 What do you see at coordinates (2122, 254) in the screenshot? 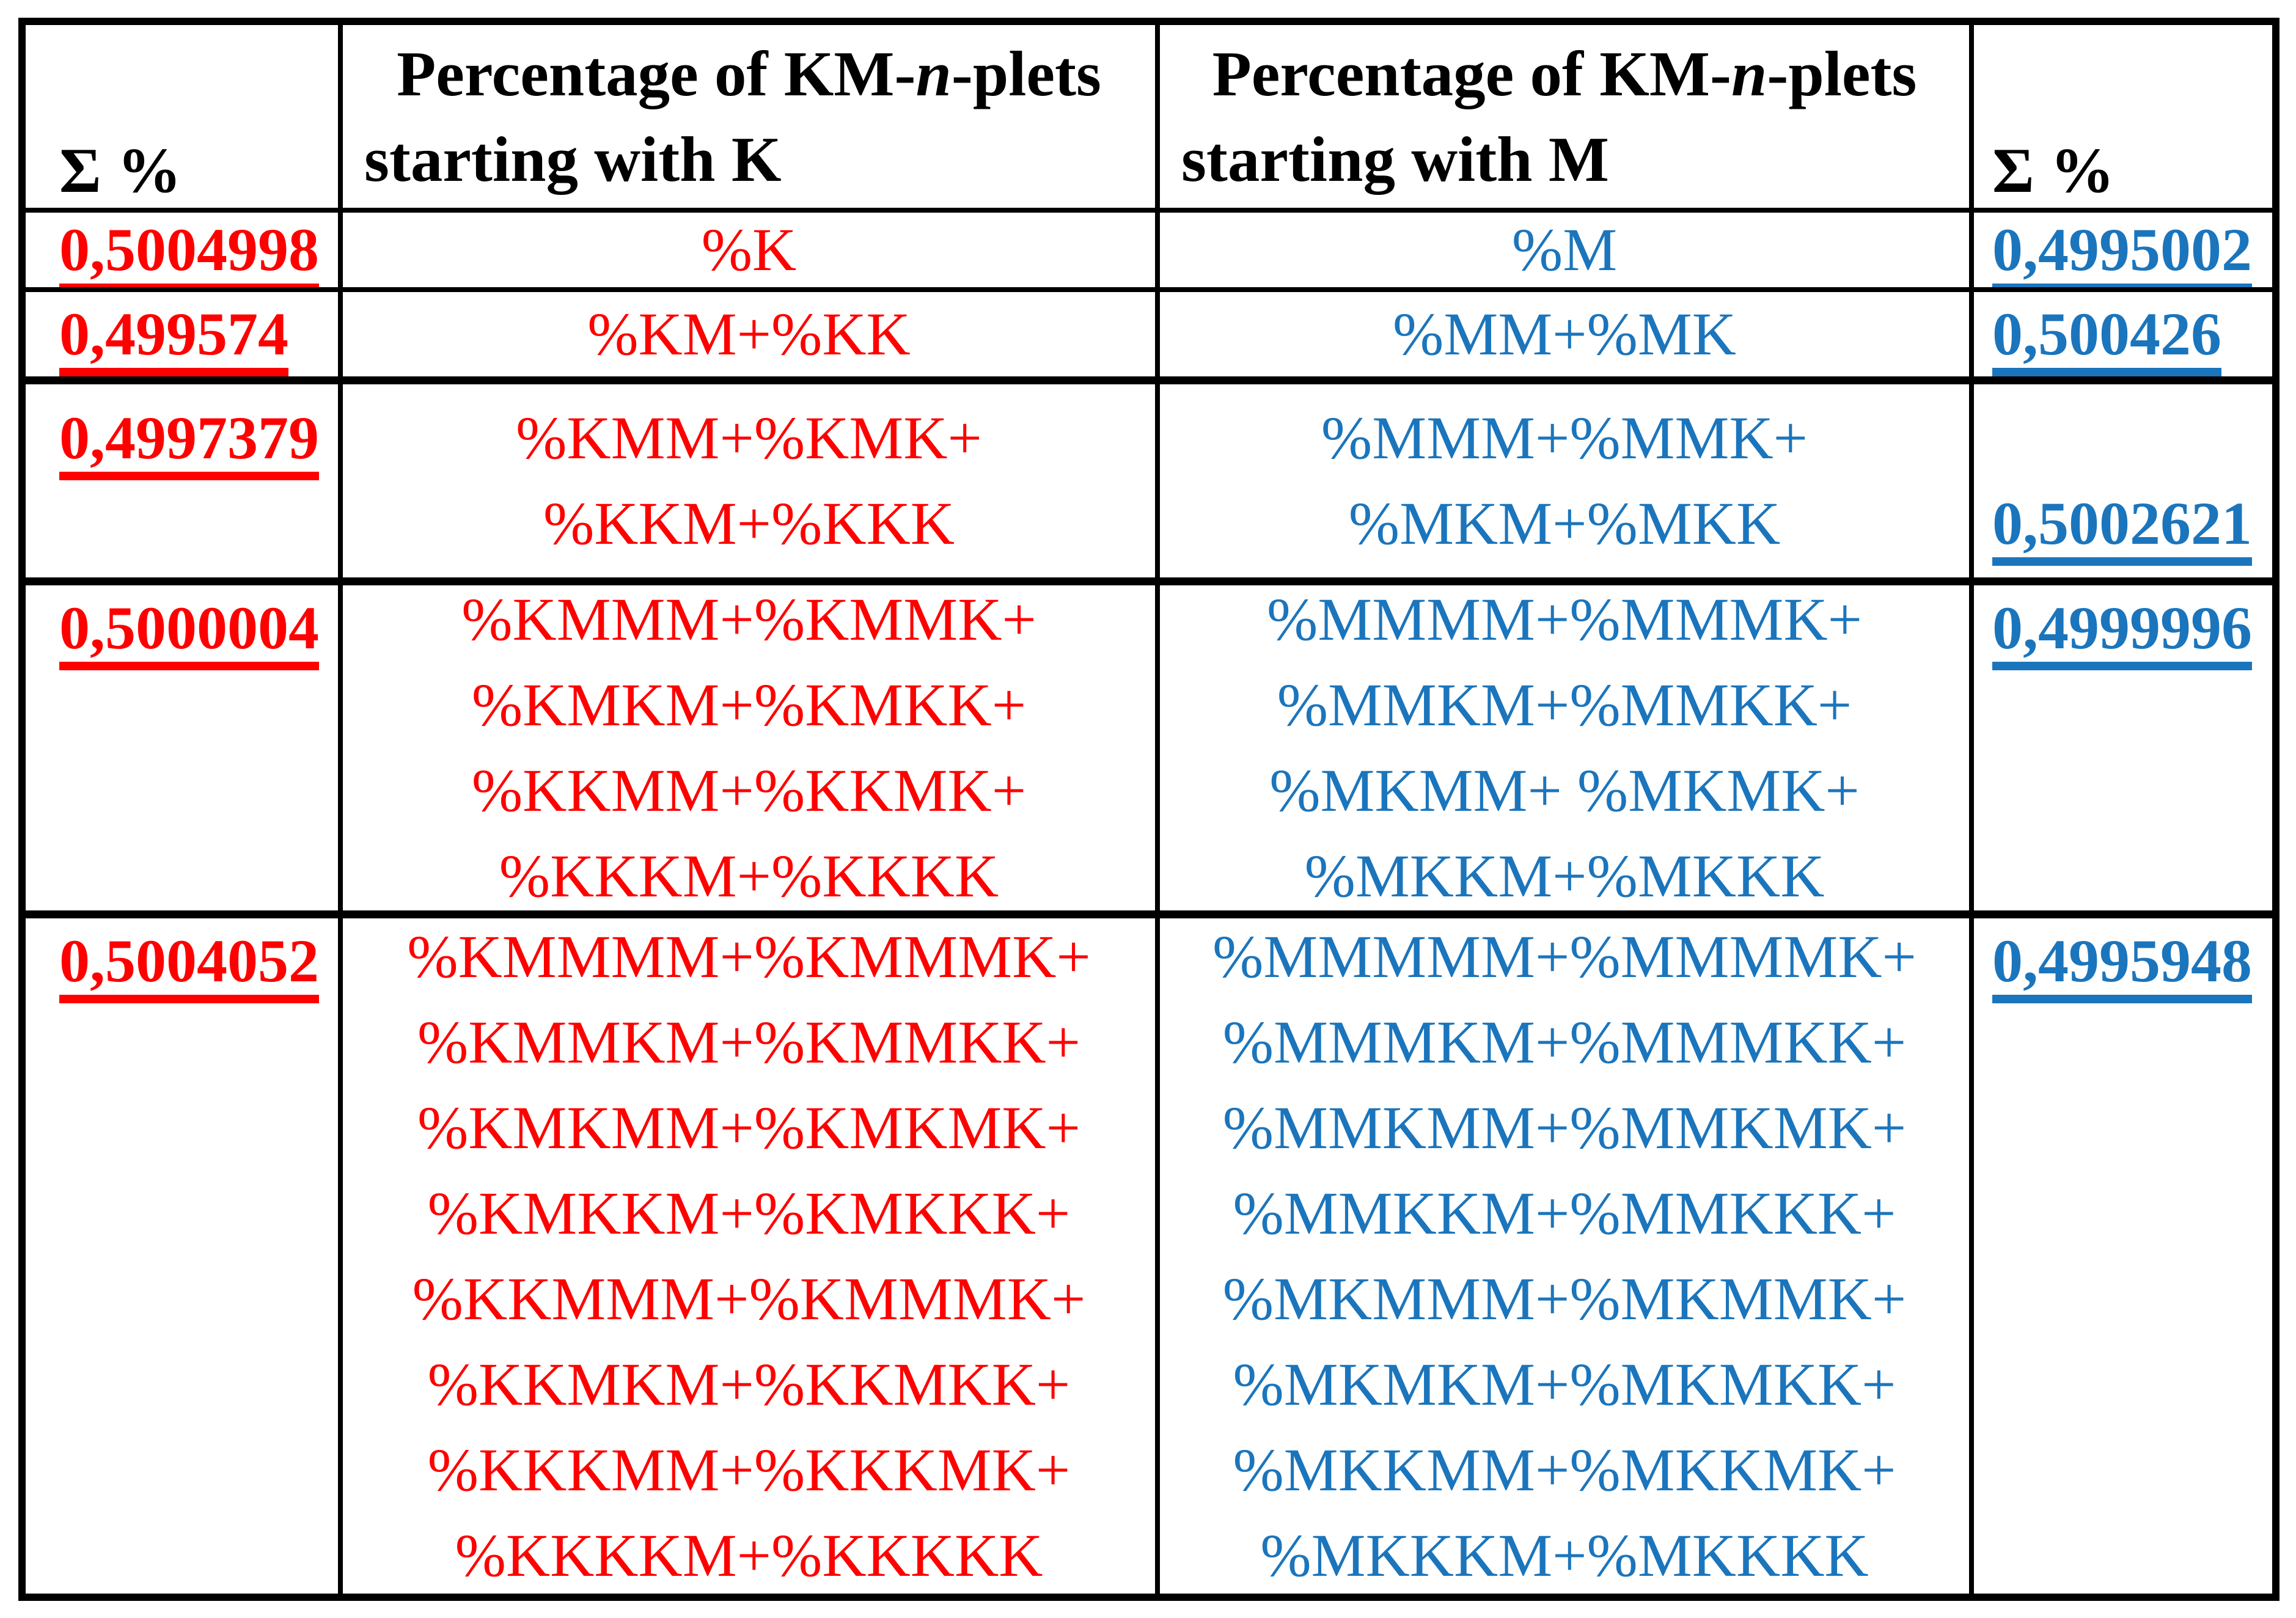
I see `sum-value: 0,4995002` at bounding box center [2122, 254].